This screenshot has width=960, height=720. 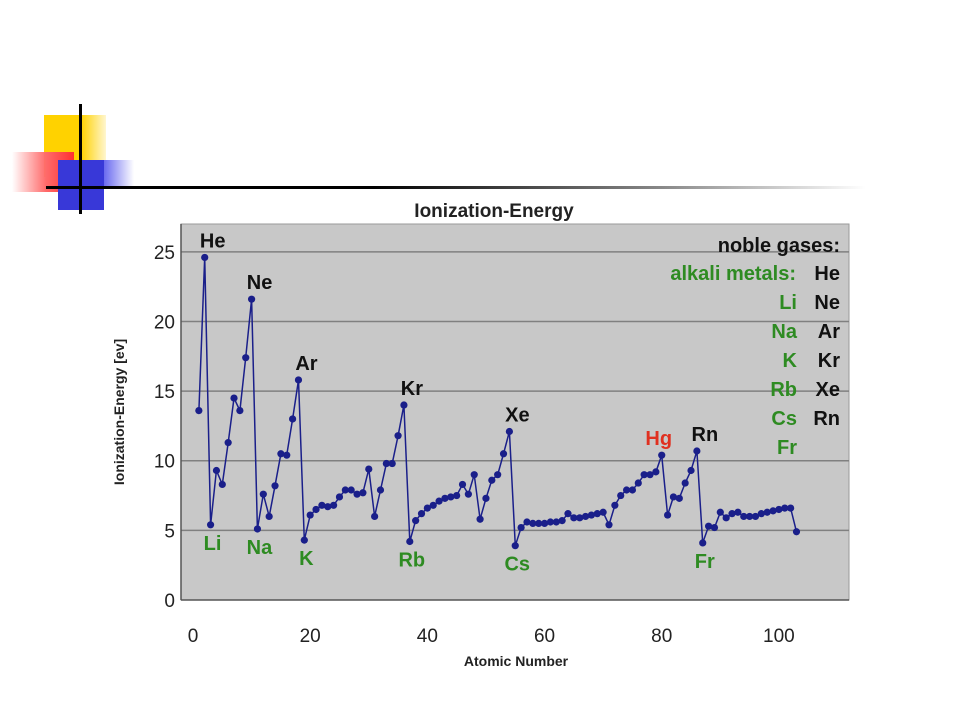 What do you see at coordinates (827, 303) in the screenshot?
I see `legend-noble-item: Ne` at bounding box center [827, 303].